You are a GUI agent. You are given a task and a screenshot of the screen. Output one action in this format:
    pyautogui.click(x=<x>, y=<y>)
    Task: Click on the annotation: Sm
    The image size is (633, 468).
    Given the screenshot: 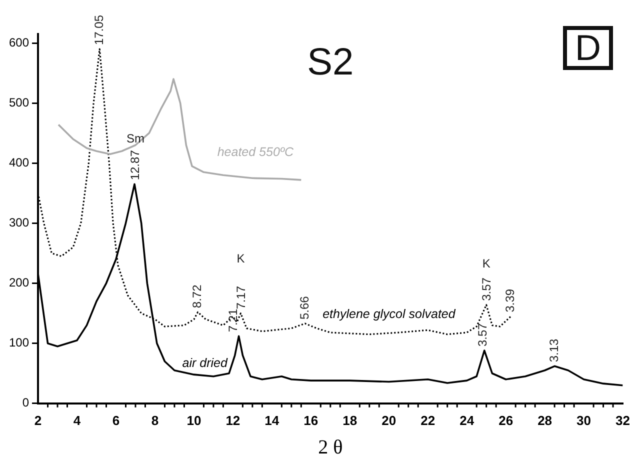 What is the action you would take?
    pyautogui.click(x=135, y=138)
    